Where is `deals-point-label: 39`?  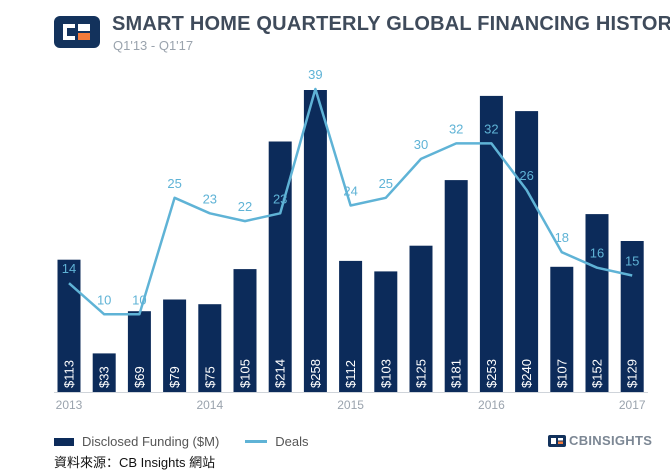
deals-point-label: 39 is located at coordinates (315, 74).